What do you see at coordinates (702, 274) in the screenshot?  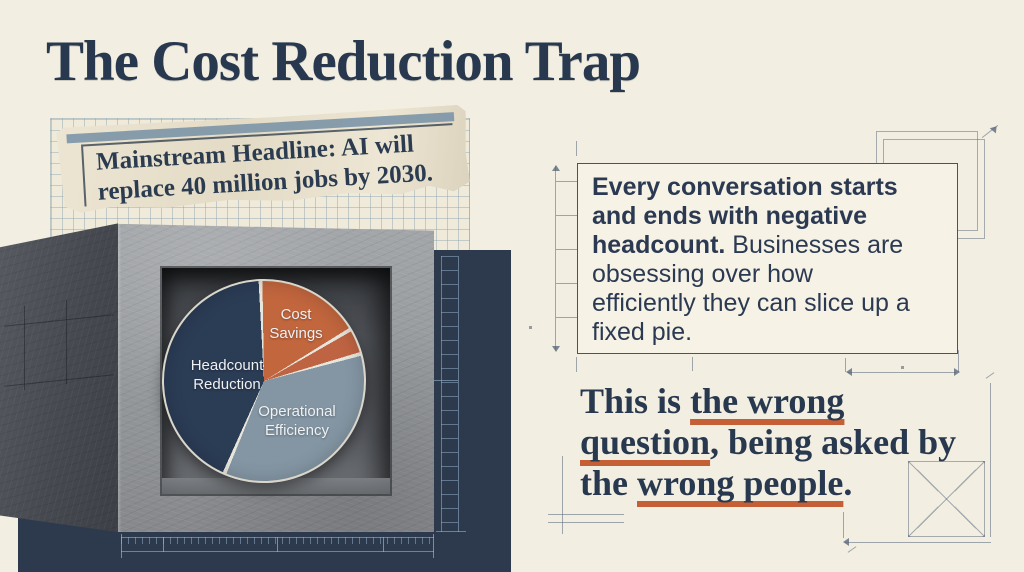 I see `callout-line: obsessing over how` at bounding box center [702, 274].